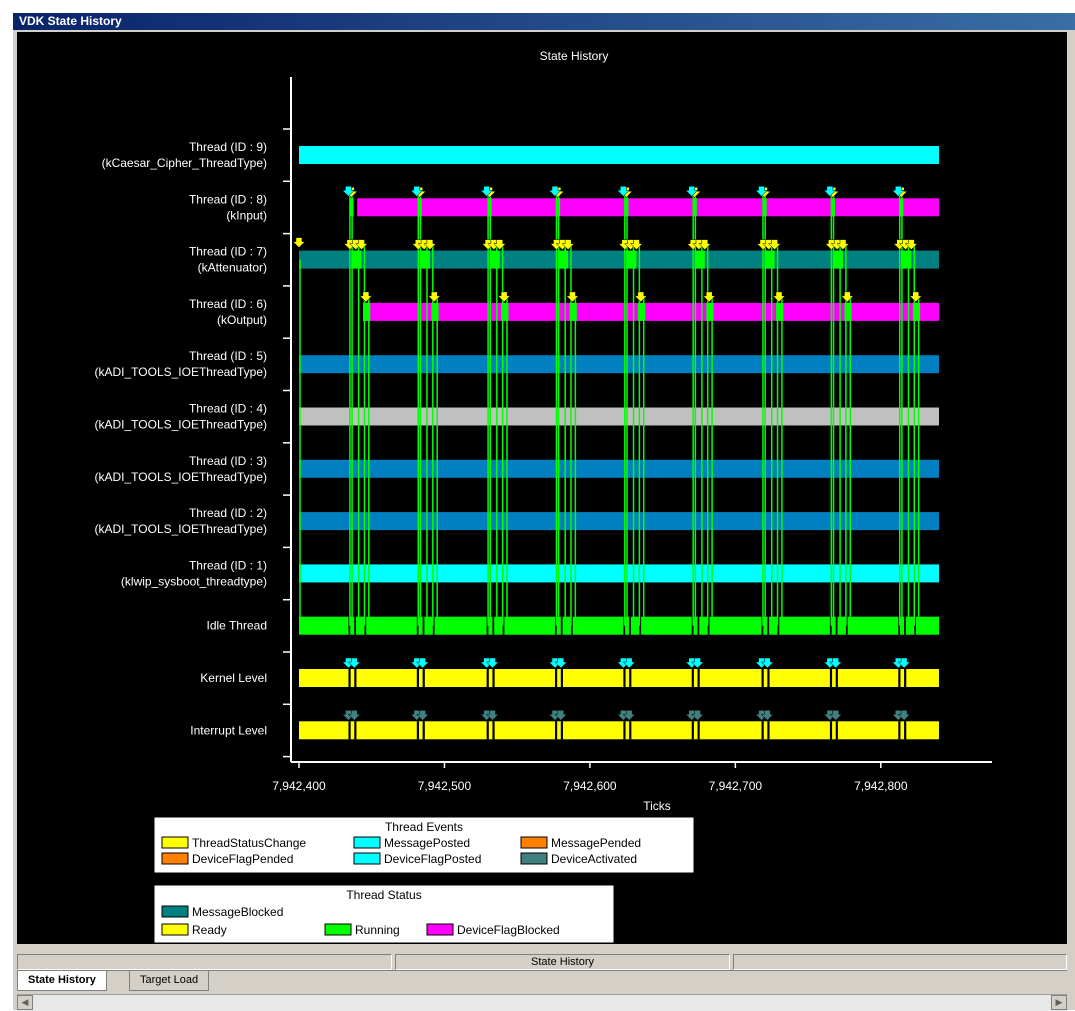 The image size is (1075, 1011). I want to click on legend-status-item-label: MessageBlocked, so click(237, 912).